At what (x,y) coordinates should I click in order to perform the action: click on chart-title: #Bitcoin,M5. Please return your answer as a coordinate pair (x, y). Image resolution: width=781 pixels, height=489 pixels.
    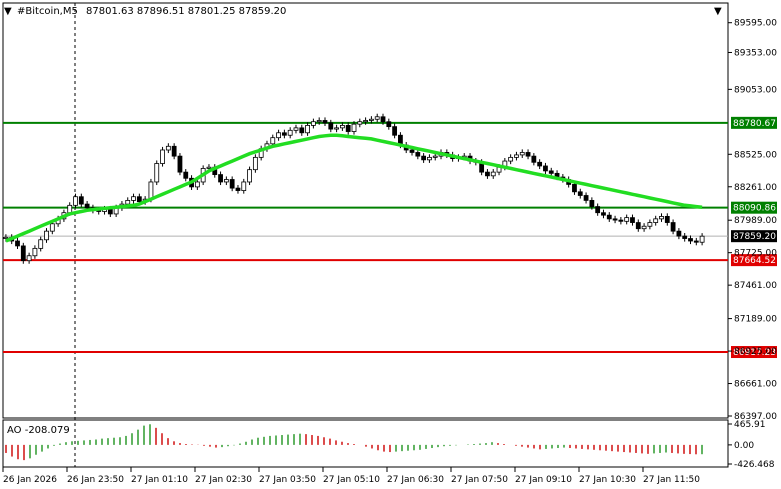
    Looking at the image, I should click on (47, 11).